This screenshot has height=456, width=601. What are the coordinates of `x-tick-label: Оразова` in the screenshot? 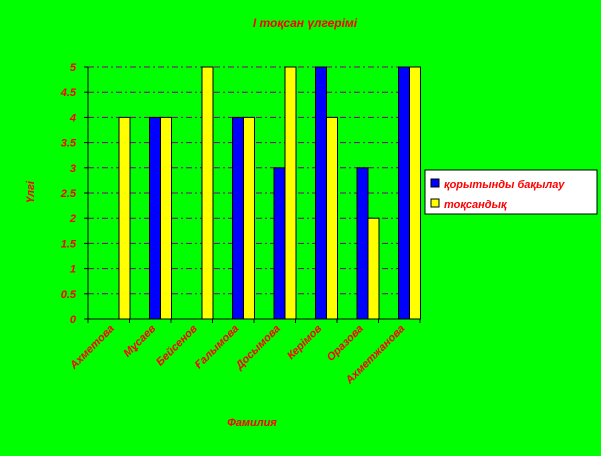 It's located at (345, 343).